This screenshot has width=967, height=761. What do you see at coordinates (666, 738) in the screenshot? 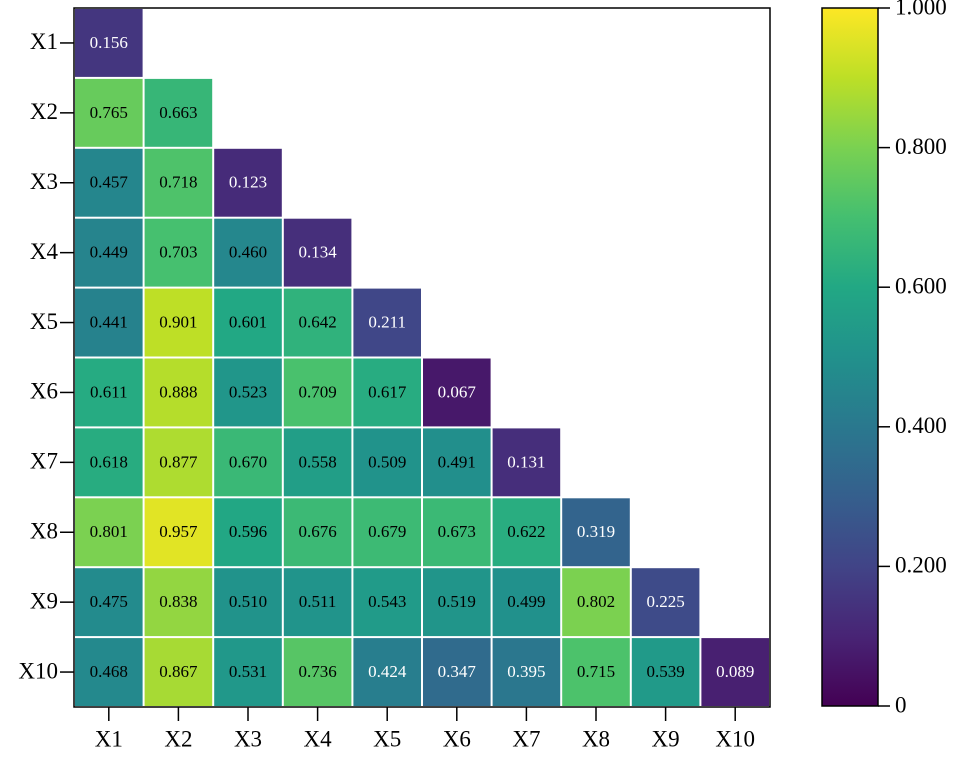
I see `x-tick-label: X9` at bounding box center [666, 738].